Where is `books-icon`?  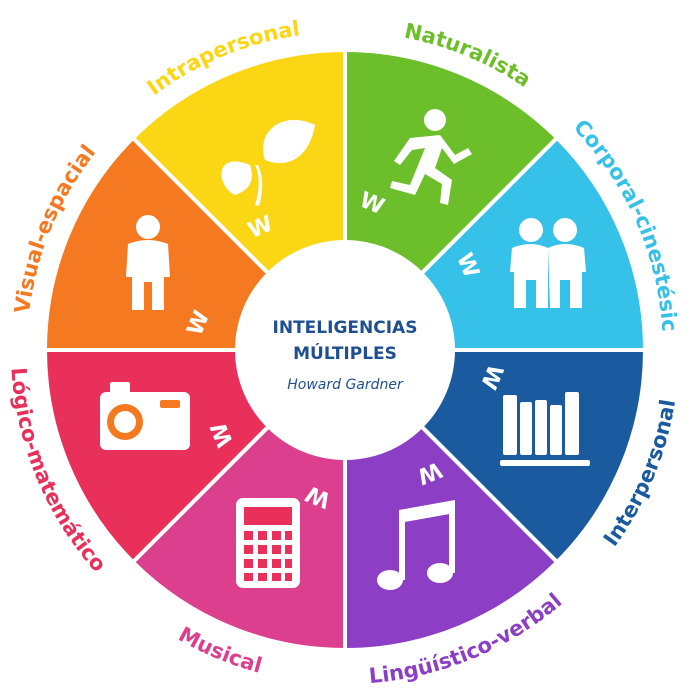
books-icon is located at coordinates (545, 429).